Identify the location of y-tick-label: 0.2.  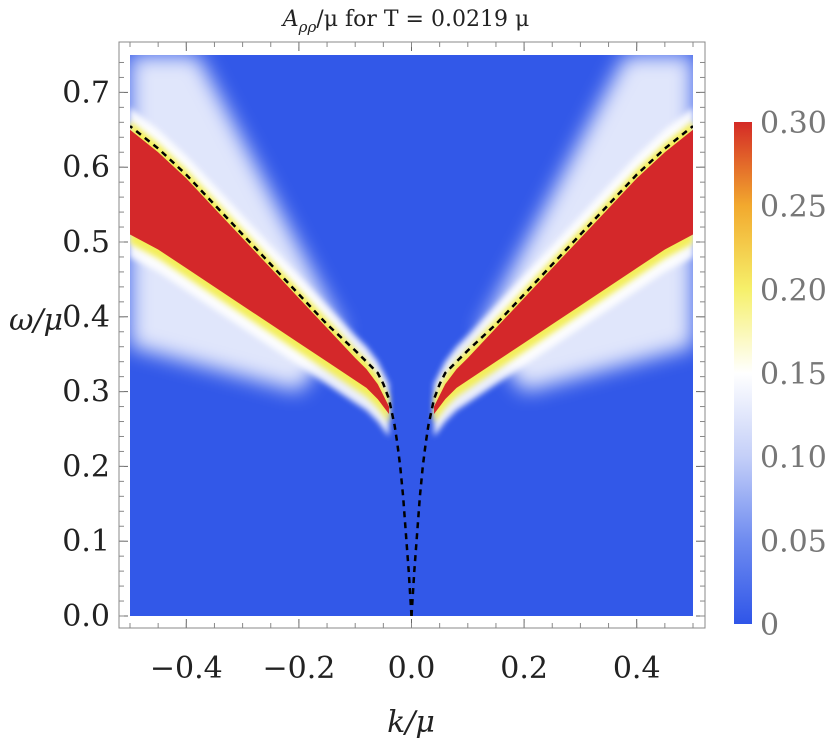
(86, 466).